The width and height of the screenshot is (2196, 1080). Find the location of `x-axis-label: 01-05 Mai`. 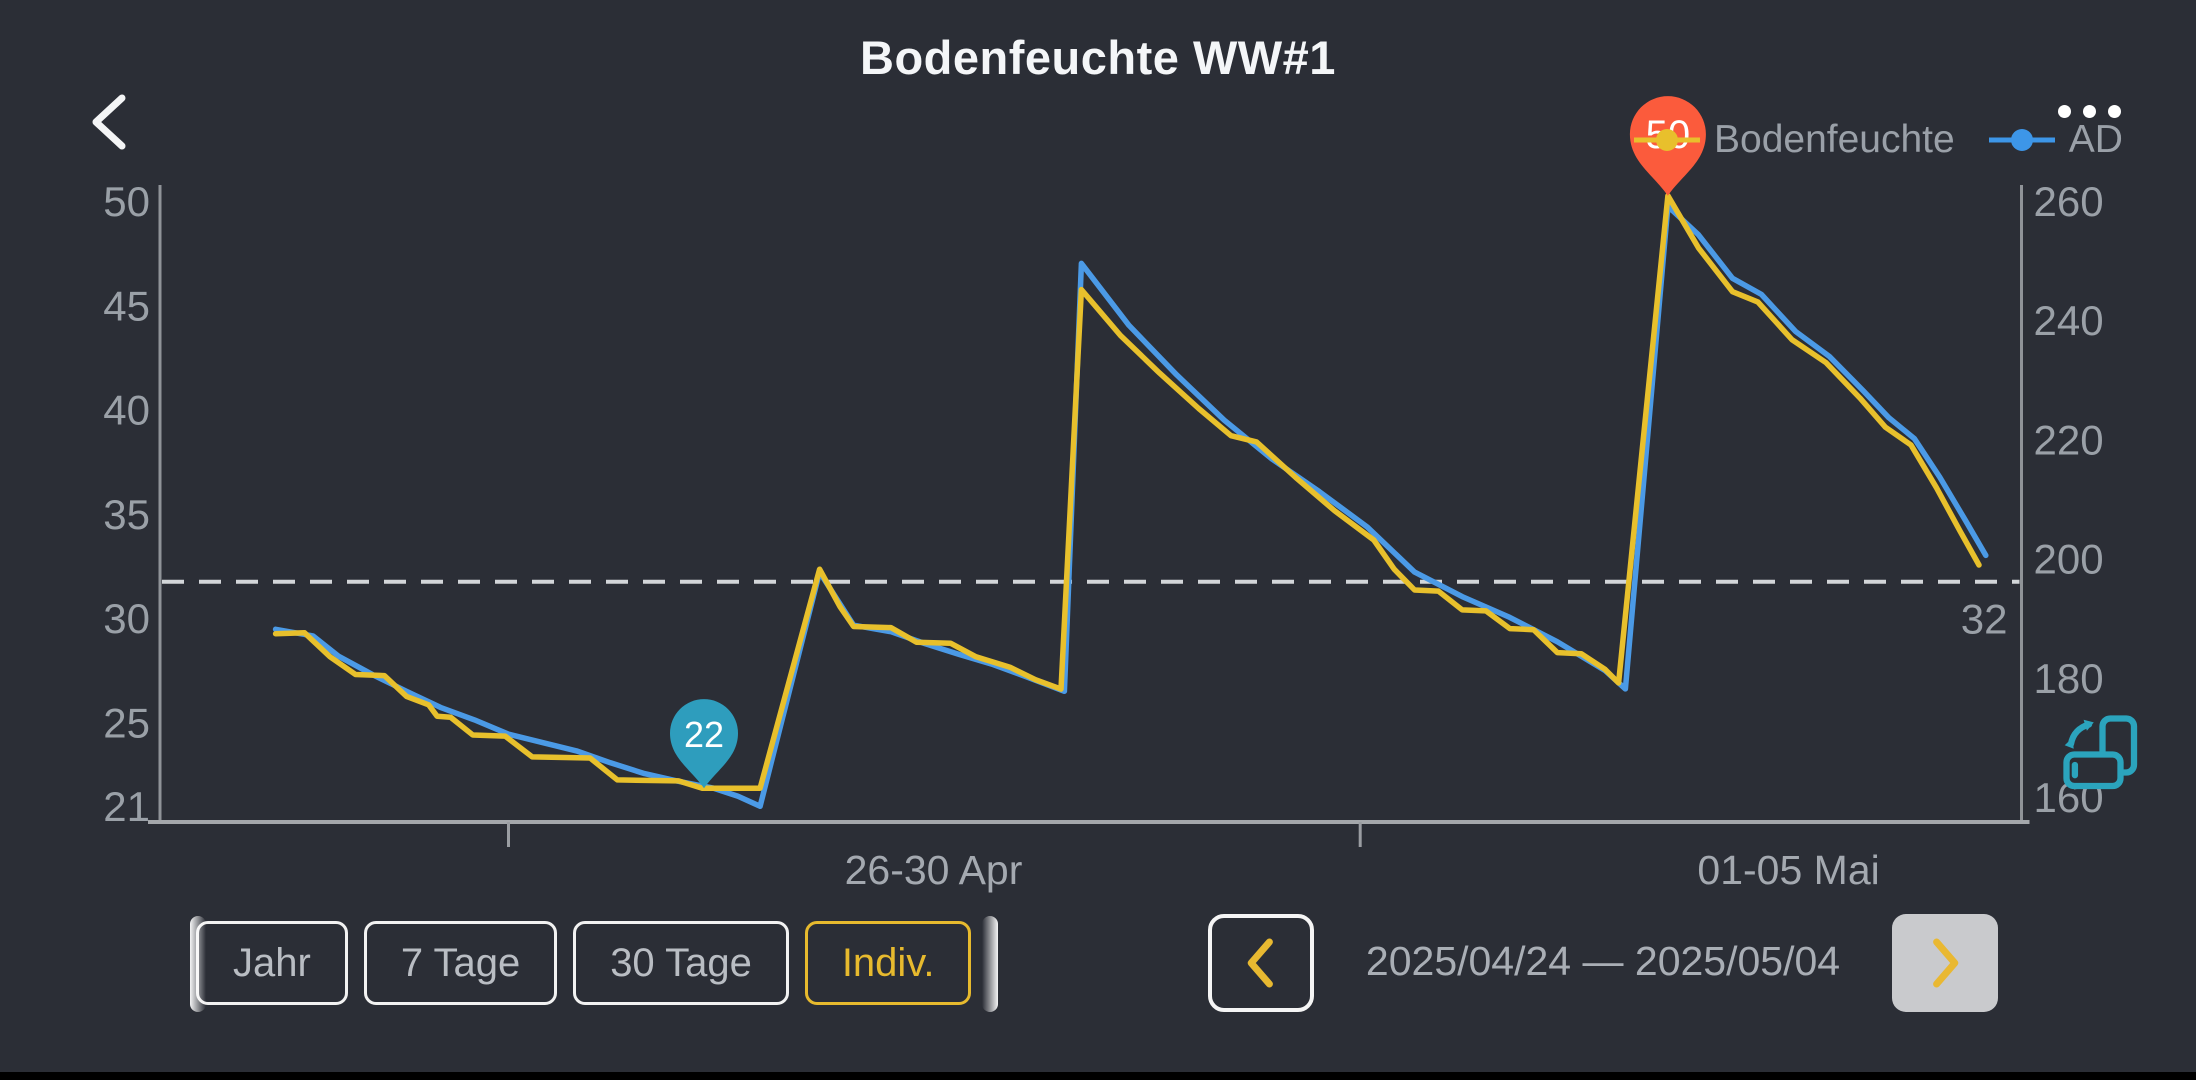

x-axis-label: 01-05 Mai is located at coordinates (1788, 870).